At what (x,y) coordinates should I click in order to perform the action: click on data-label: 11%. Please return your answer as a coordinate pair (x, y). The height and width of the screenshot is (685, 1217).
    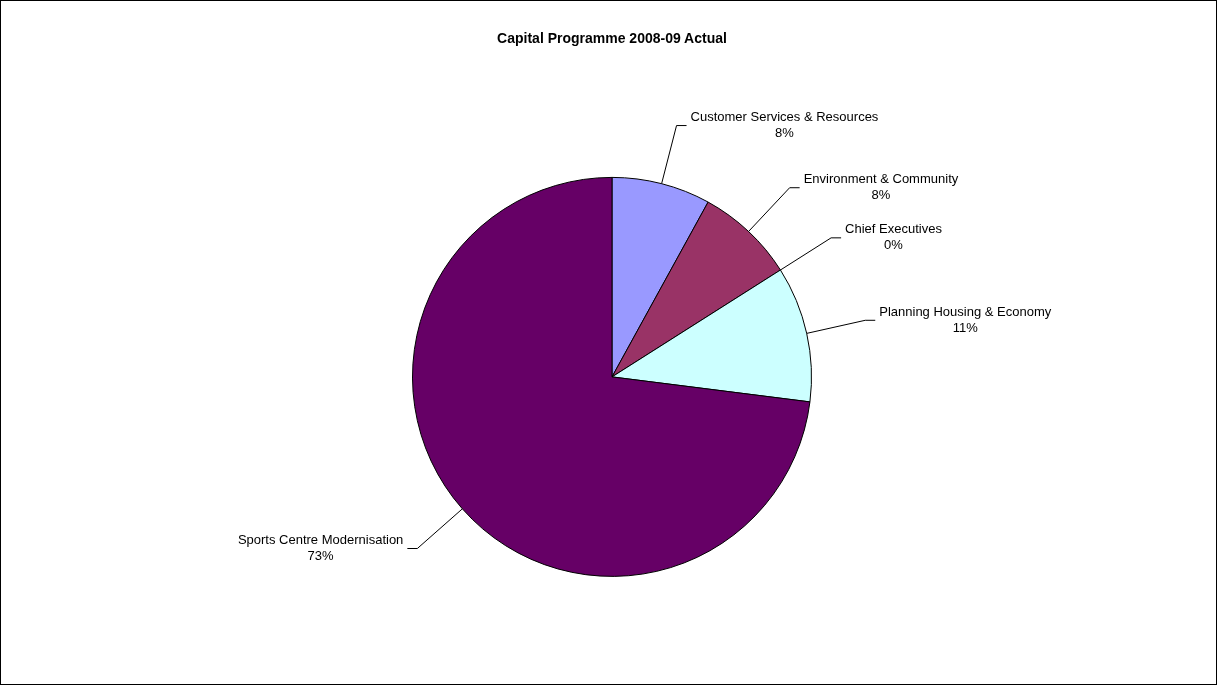
    Looking at the image, I should click on (965, 327).